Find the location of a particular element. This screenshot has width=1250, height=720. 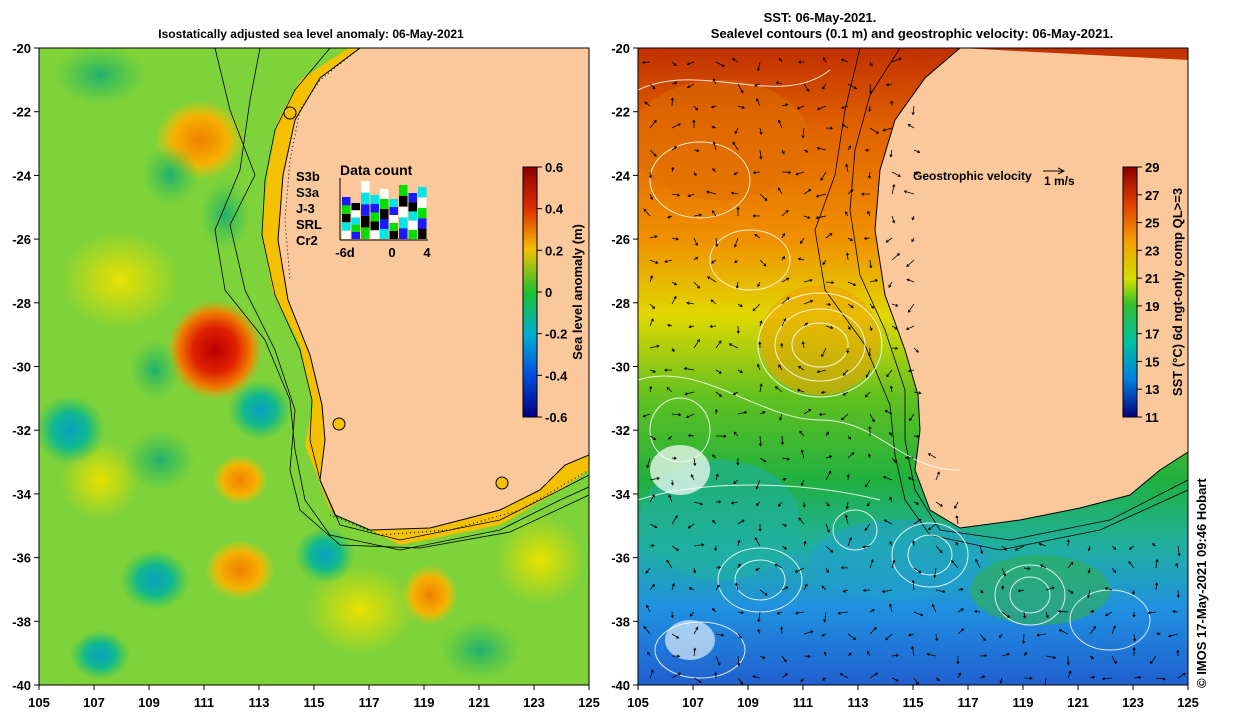

sst-lon-axis: 105 107 109 111 113 115 117 119 121 123 125 is located at coordinates (913, 697).